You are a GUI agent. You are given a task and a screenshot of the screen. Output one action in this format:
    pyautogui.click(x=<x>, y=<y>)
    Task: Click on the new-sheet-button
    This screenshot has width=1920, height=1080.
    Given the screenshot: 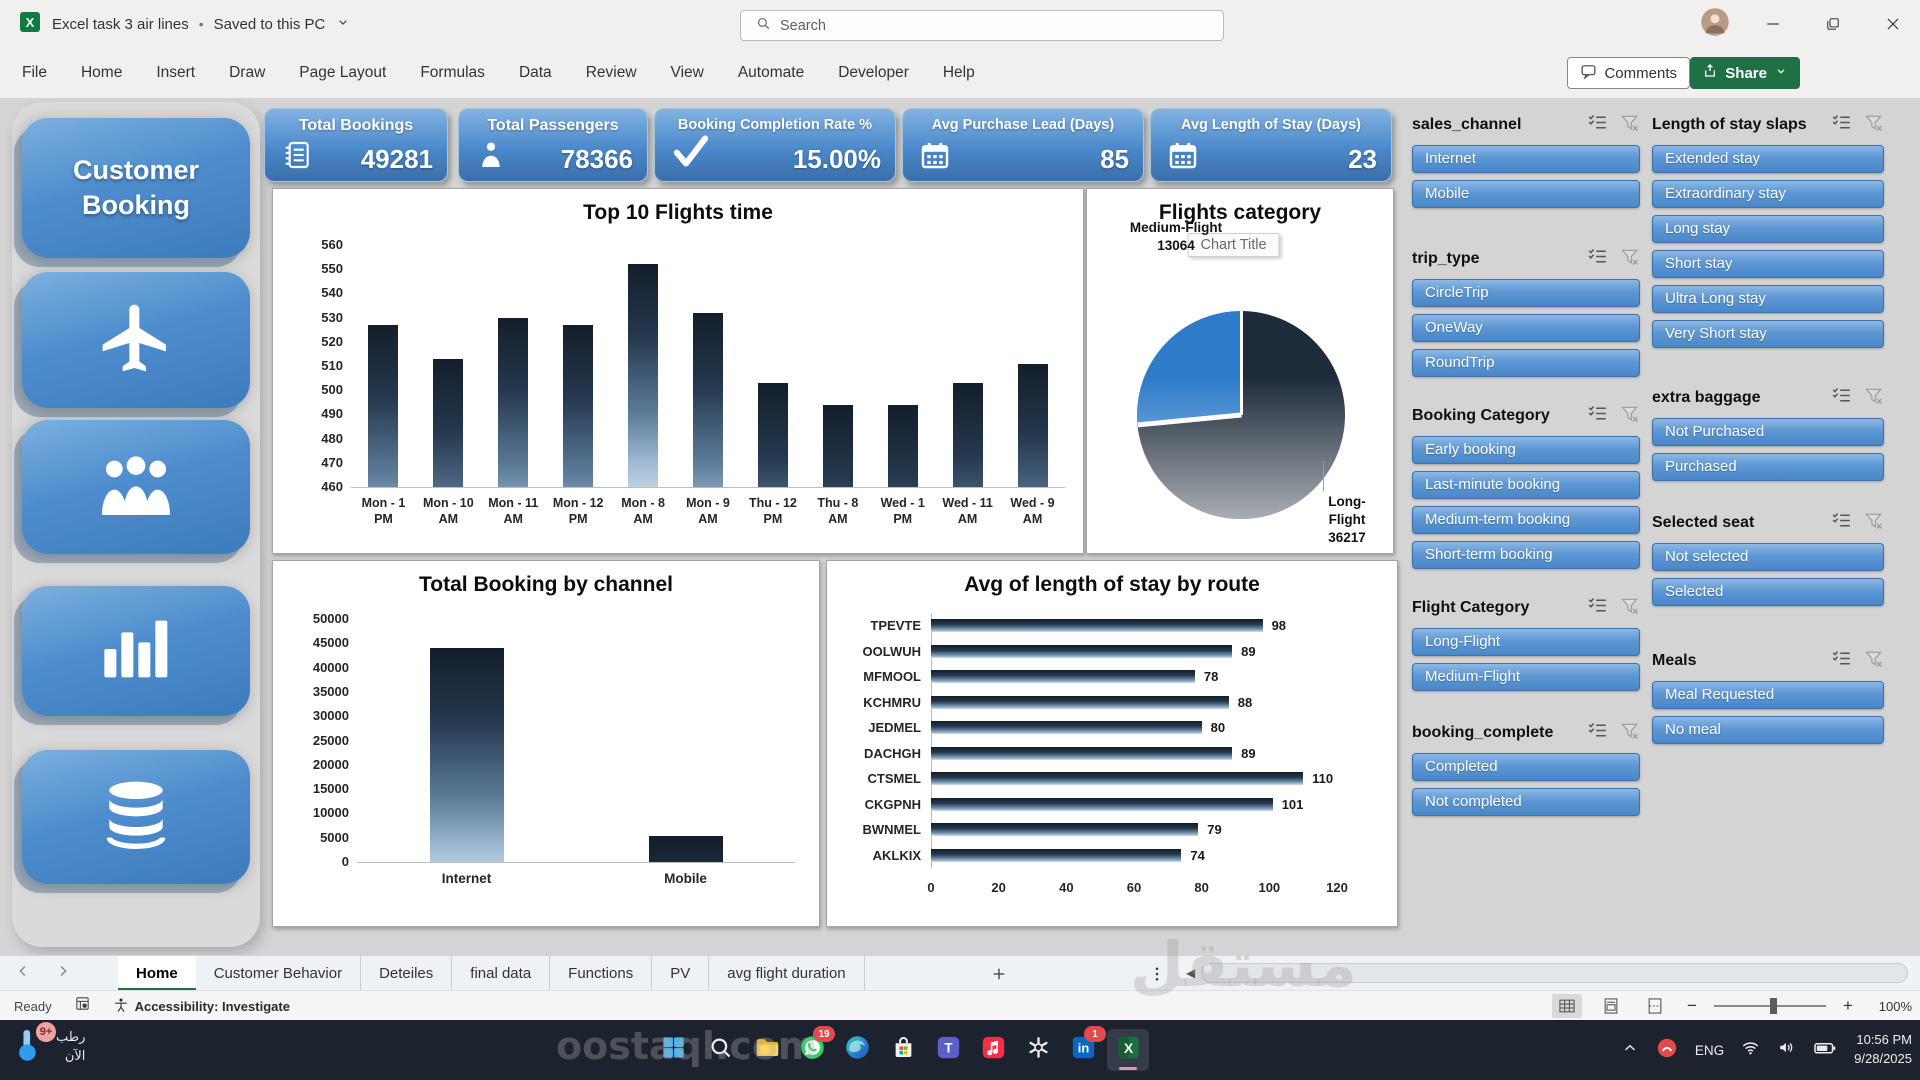 What is the action you would take?
    pyautogui.click(x=999, y=974)
    